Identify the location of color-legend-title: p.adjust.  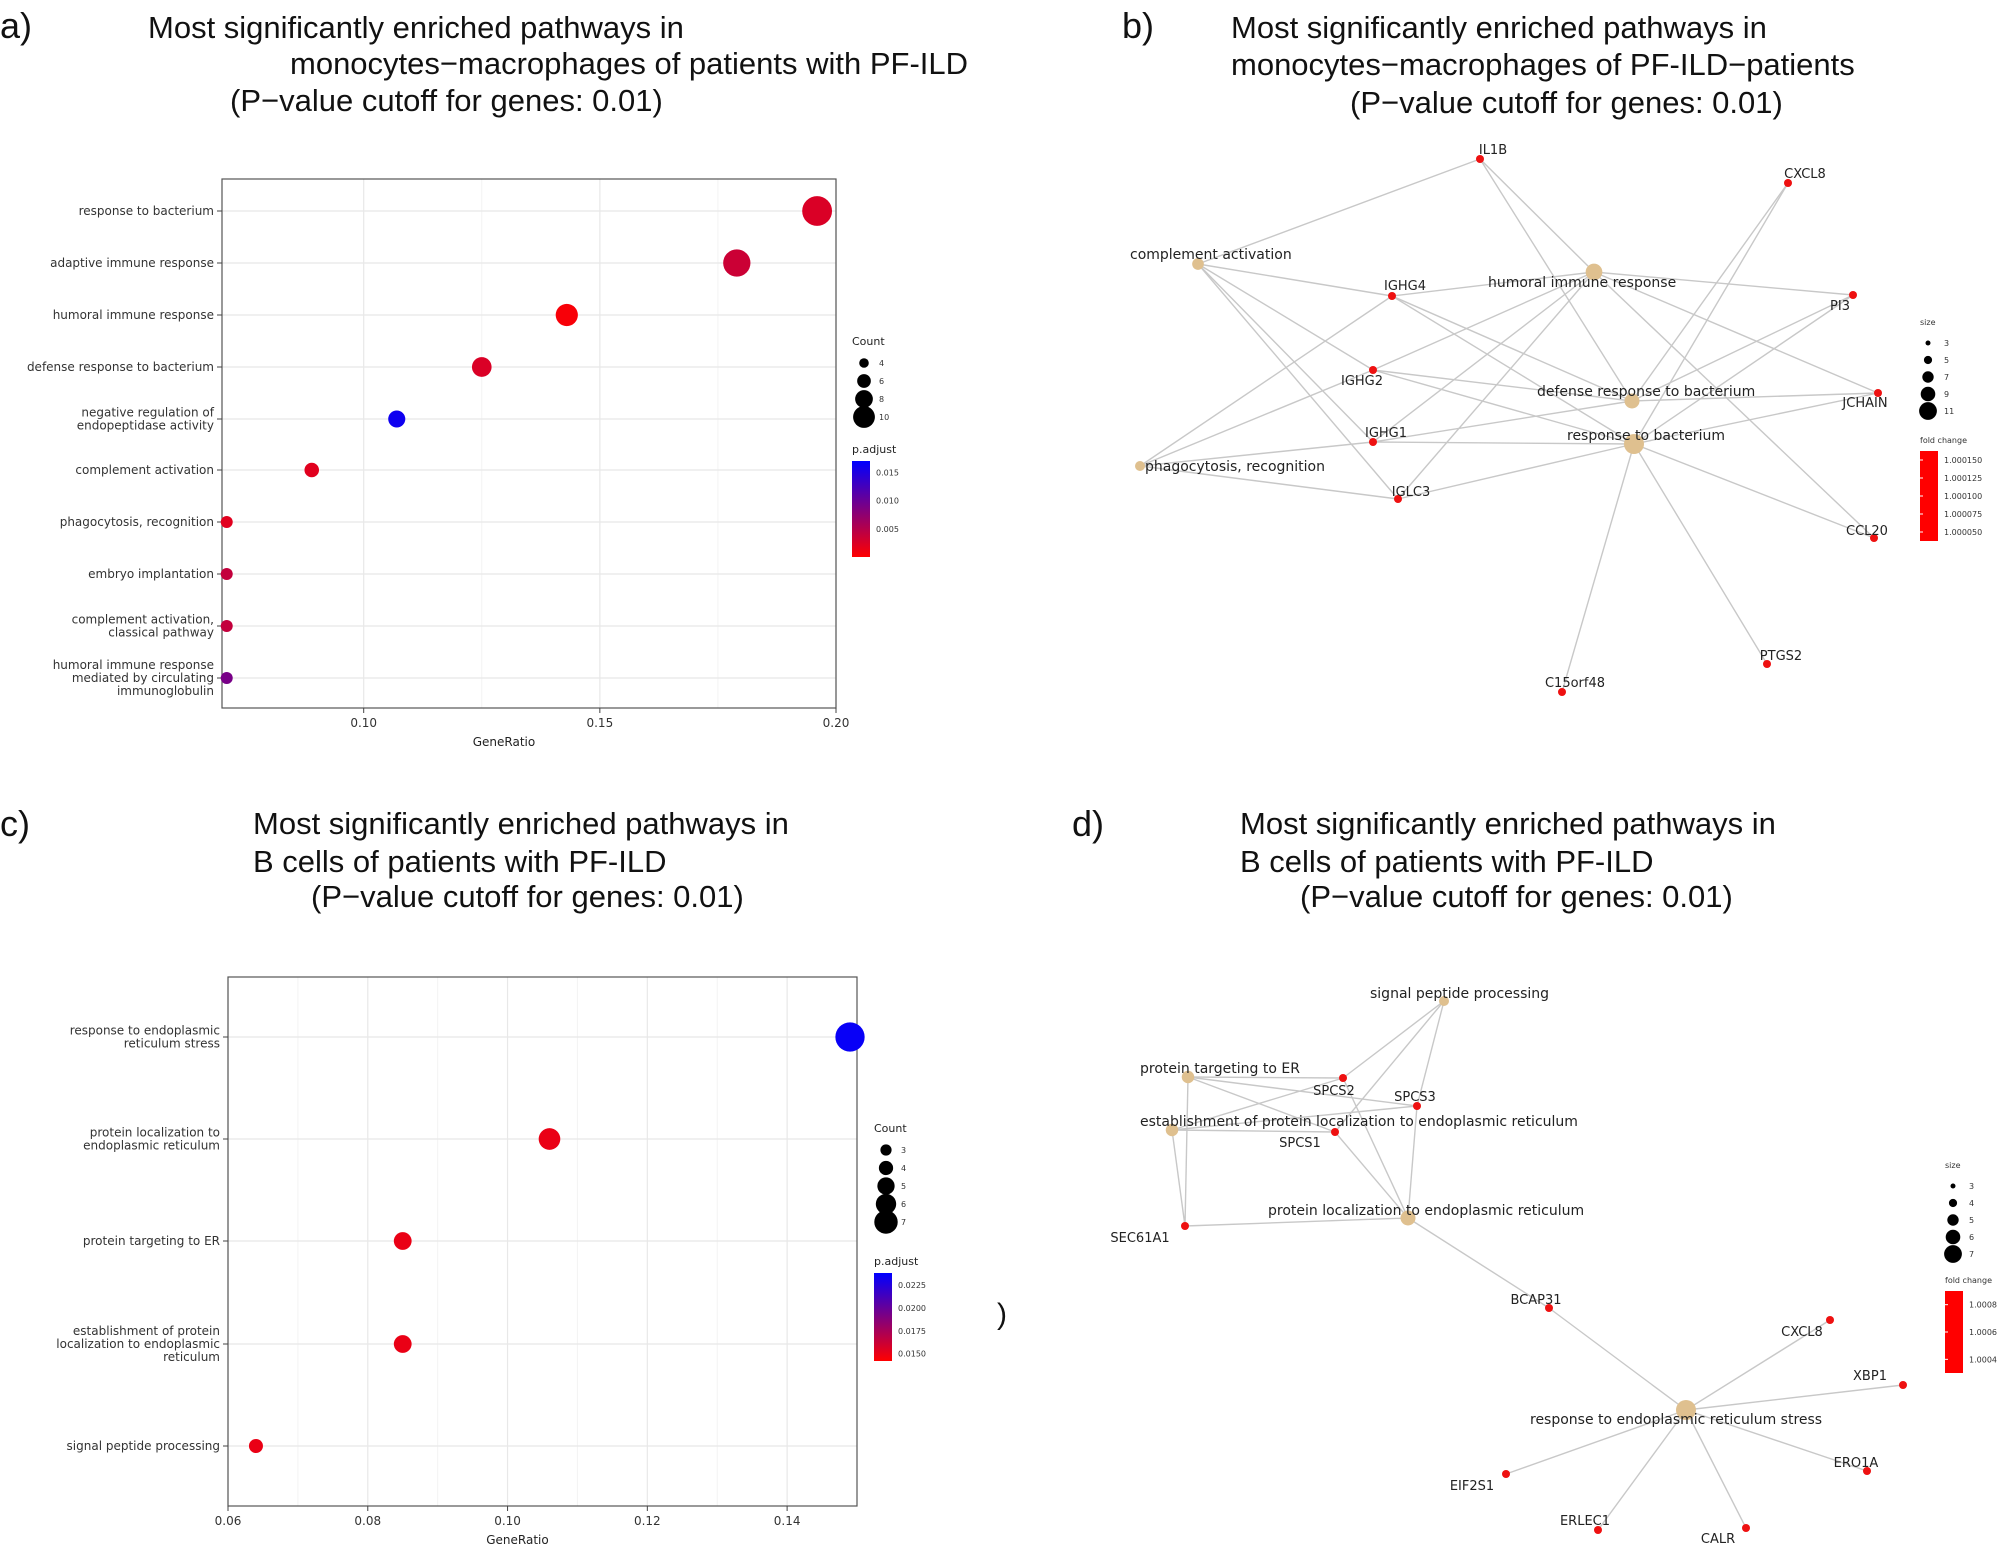
(896, 1261).